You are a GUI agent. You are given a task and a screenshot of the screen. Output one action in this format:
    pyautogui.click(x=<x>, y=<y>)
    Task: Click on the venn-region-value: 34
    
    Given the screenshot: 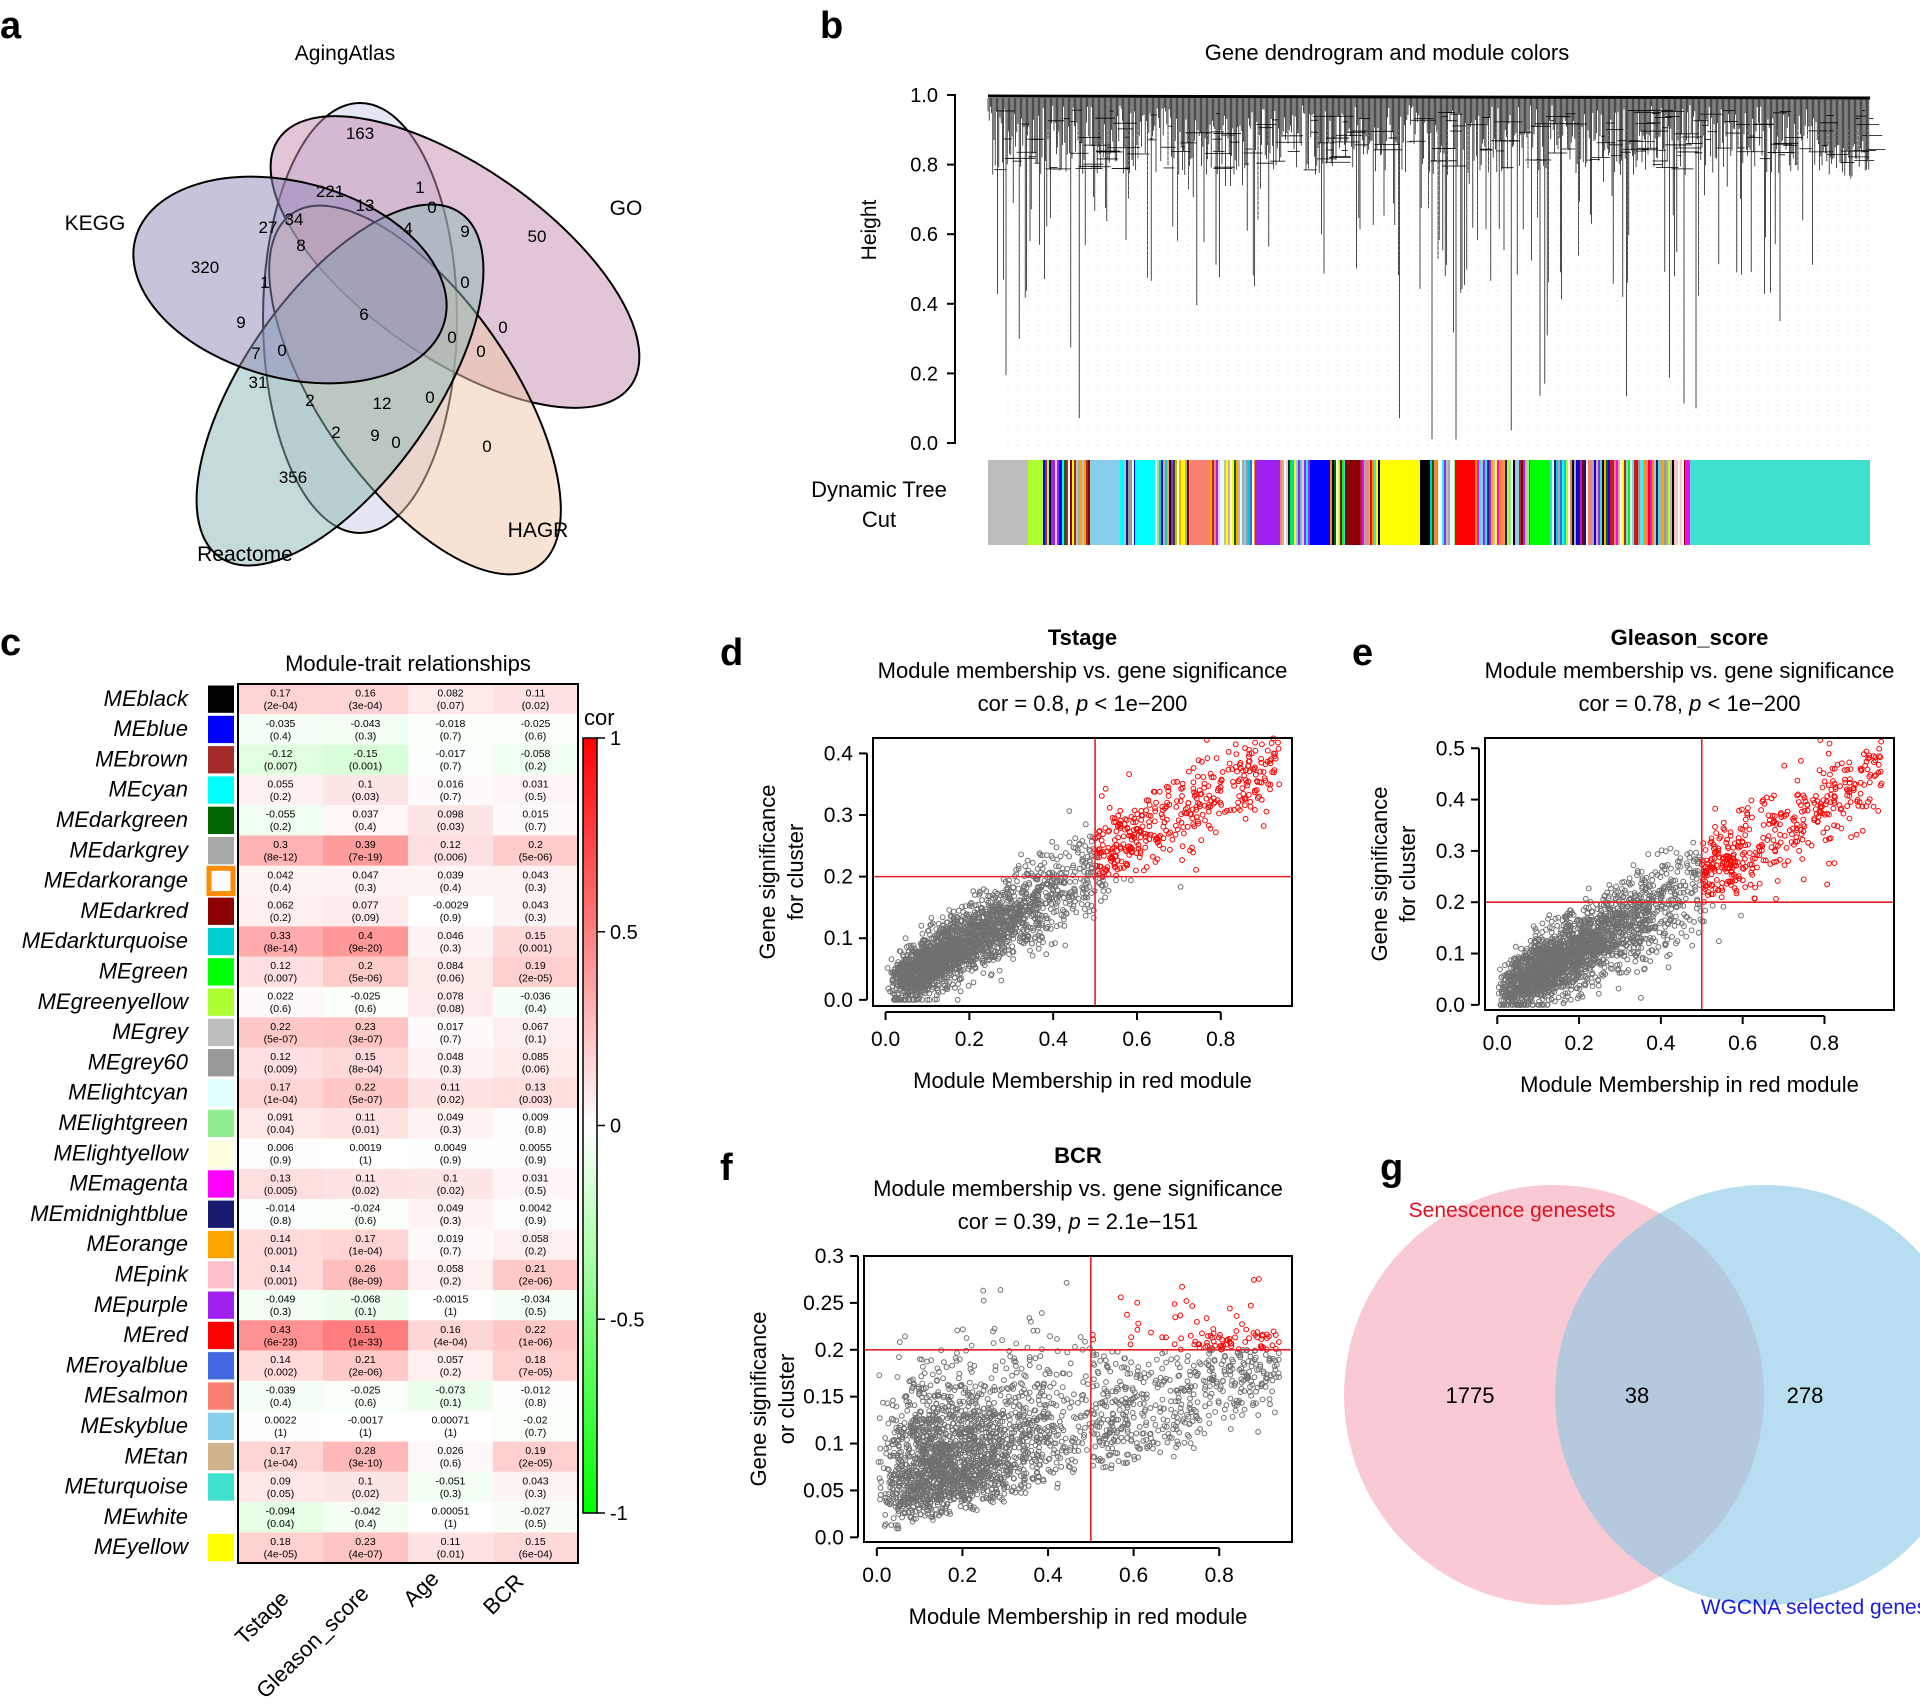 What is the action you would take?
    pyautogui.click(x=294, y=219)
    